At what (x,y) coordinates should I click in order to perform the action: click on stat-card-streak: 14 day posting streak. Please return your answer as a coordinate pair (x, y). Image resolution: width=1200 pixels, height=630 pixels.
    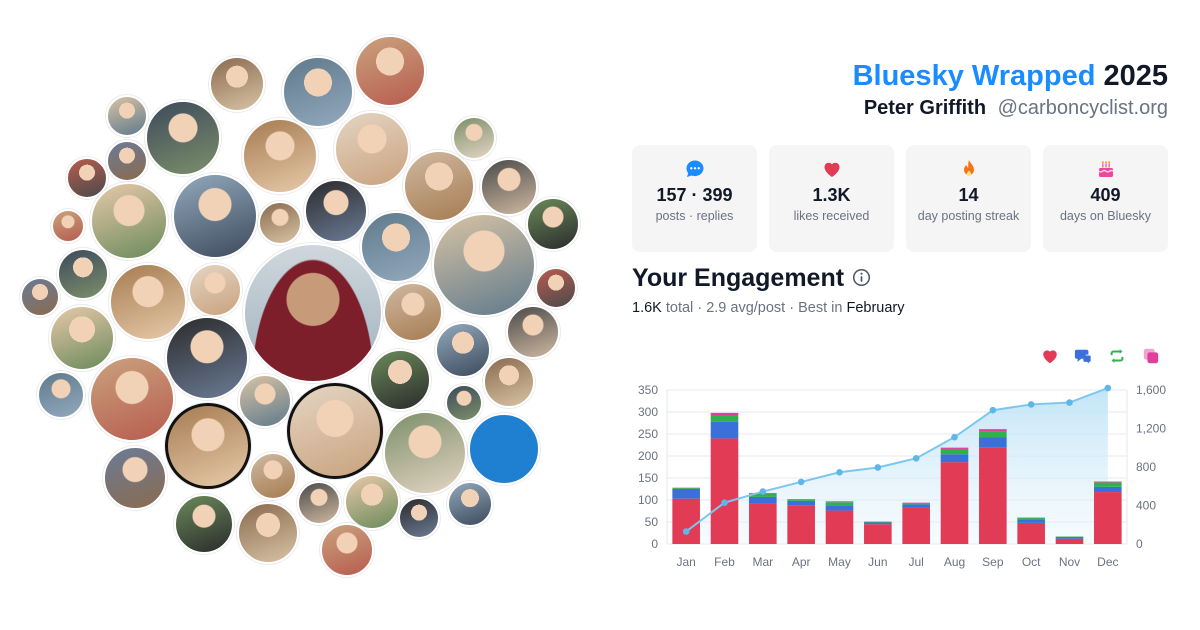
    Looking at the image, I should click on (968, 198).